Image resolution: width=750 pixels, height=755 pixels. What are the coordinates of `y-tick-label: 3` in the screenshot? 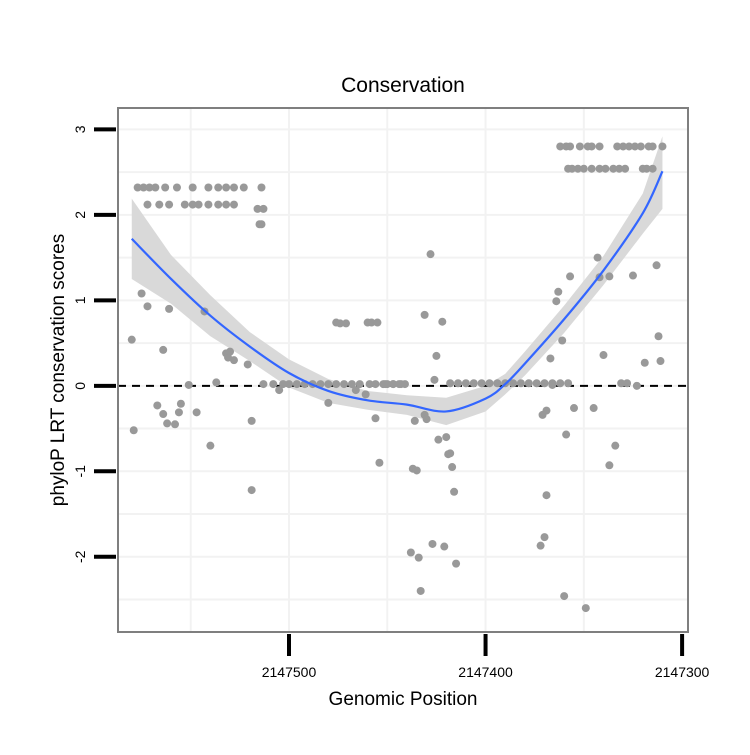 It's located at (80, 129).